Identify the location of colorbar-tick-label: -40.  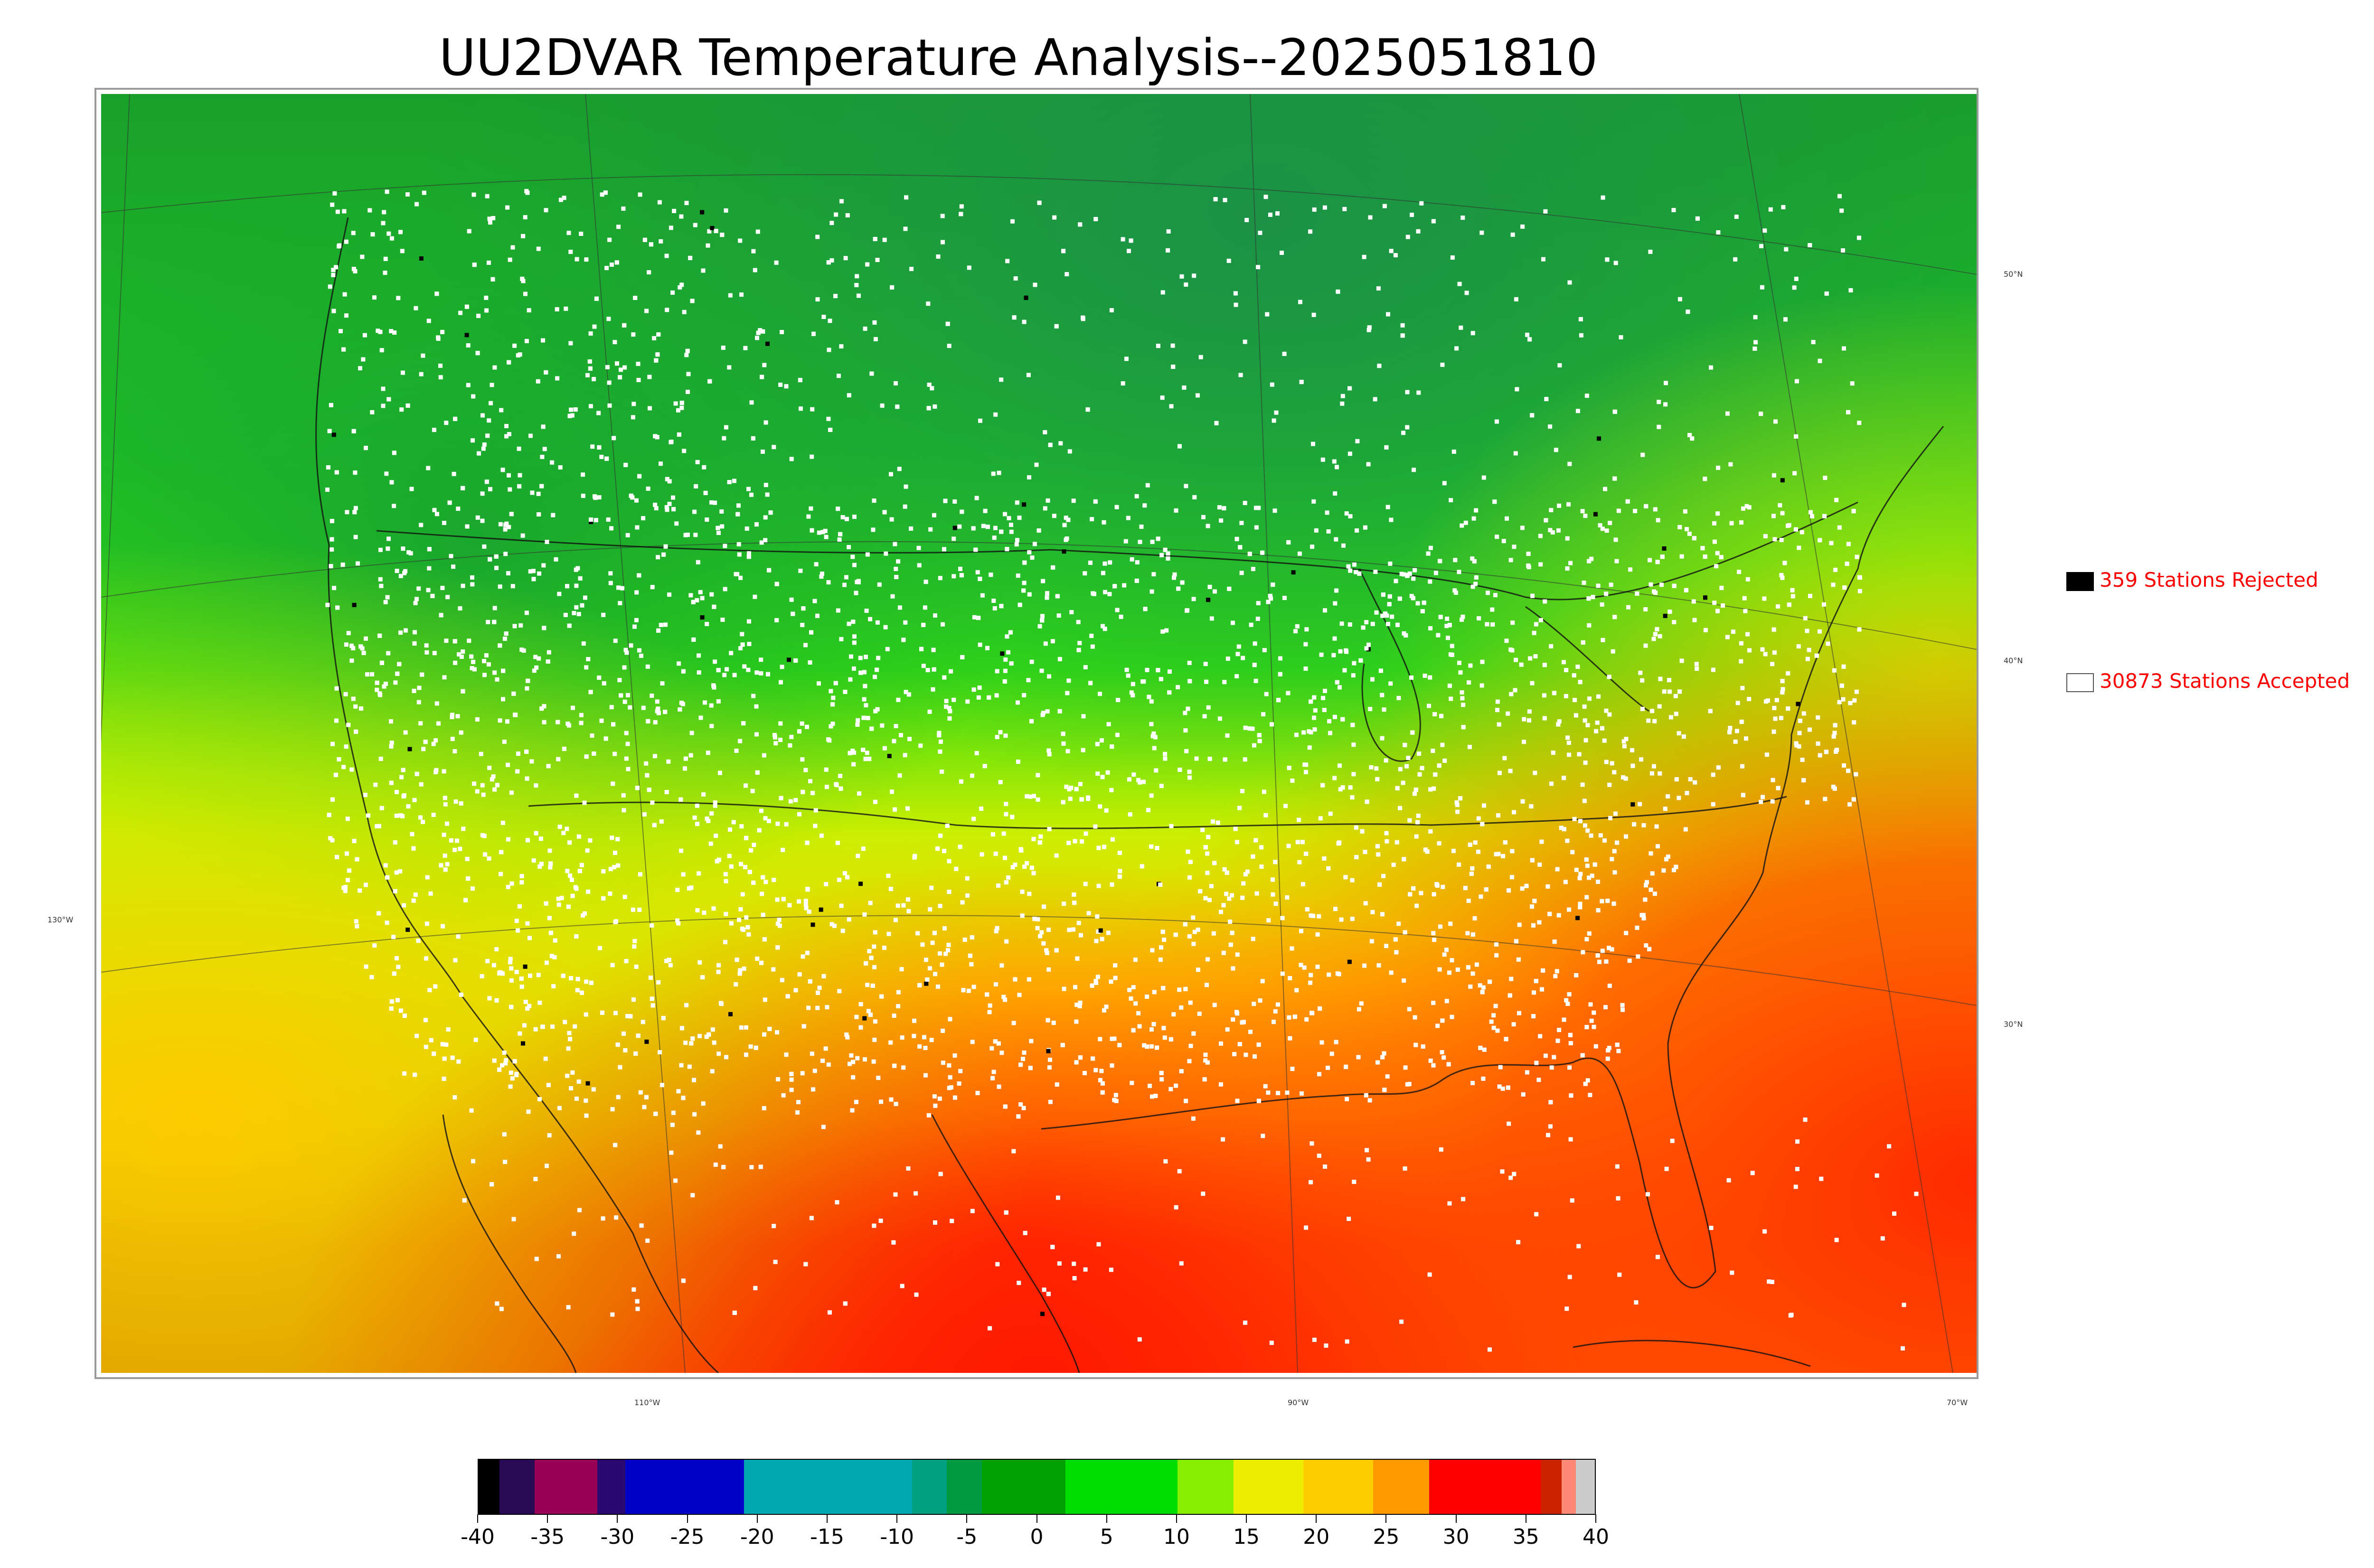
(478, 1537).